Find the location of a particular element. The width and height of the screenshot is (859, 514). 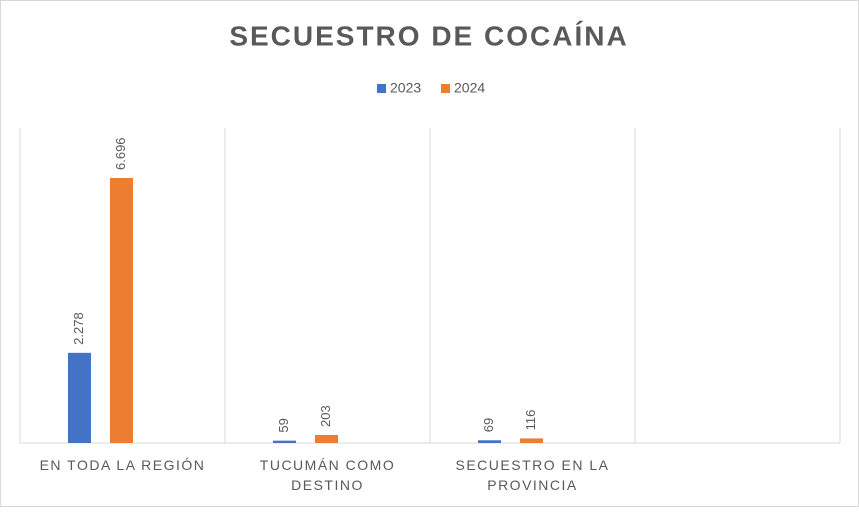

data-label: 116 is located at coordinates (530, 420).